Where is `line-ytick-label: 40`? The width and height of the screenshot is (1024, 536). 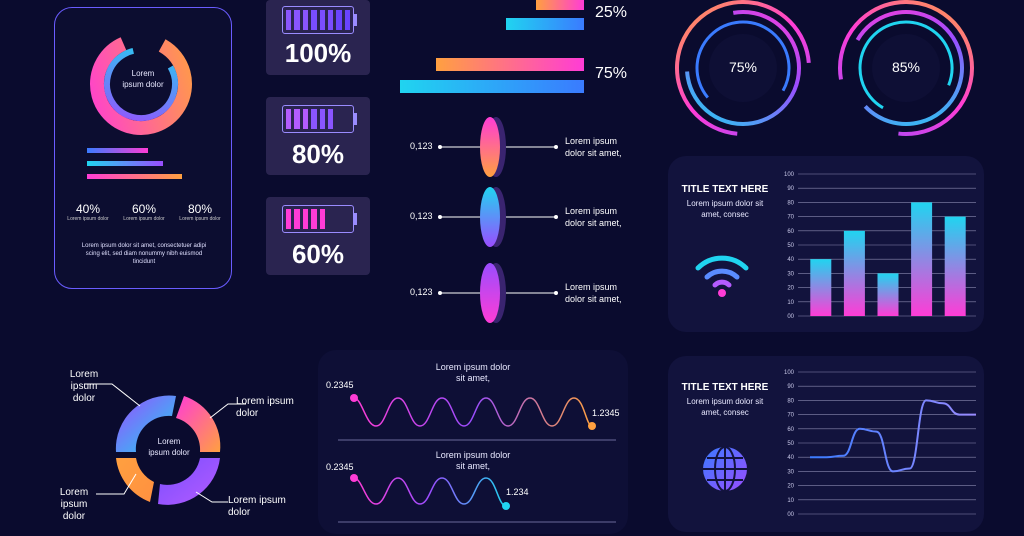 line-ytick-label: 40 is located at coordinates (790, 458).